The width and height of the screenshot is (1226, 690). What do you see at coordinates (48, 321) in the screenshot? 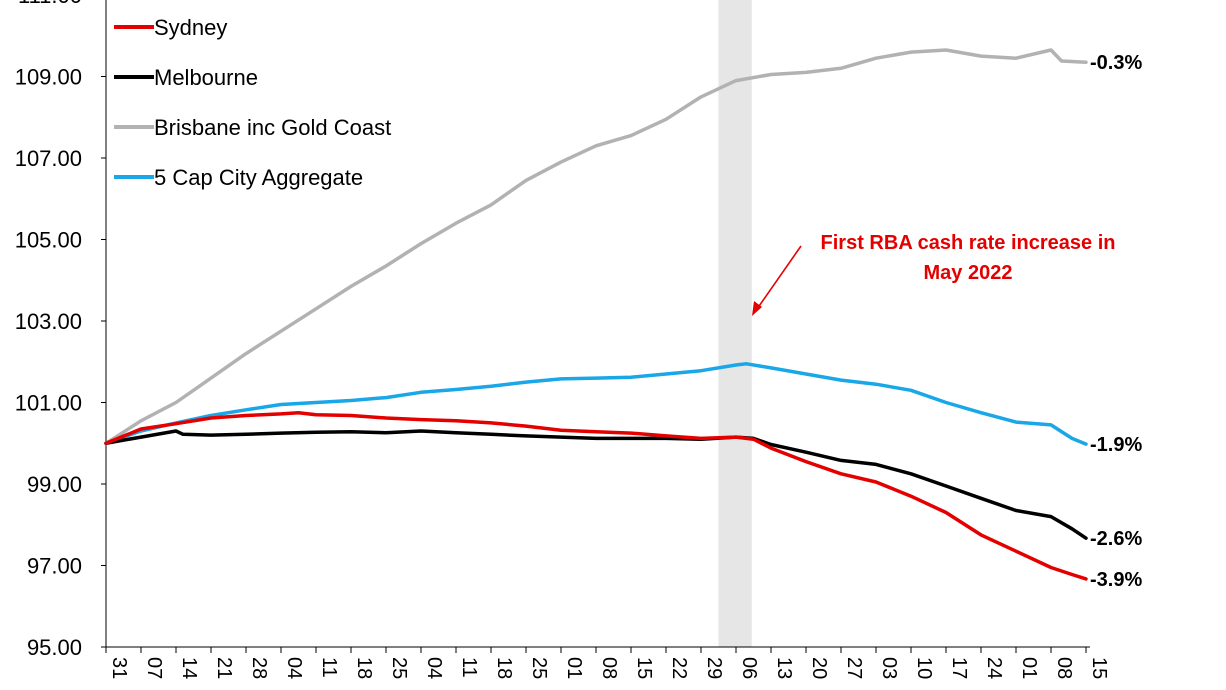
I see `y-tick-label: 103.00` at bounding box center [48, 321].